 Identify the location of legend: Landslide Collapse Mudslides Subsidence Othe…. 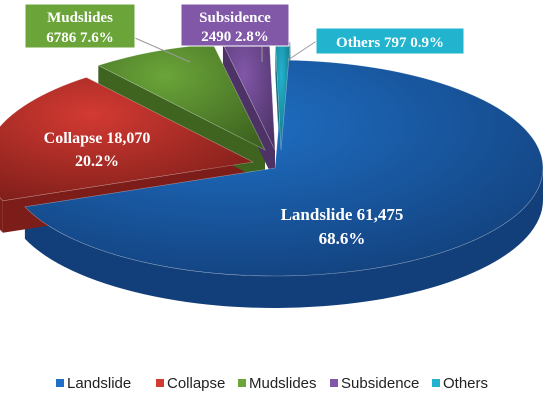
(272, 383).